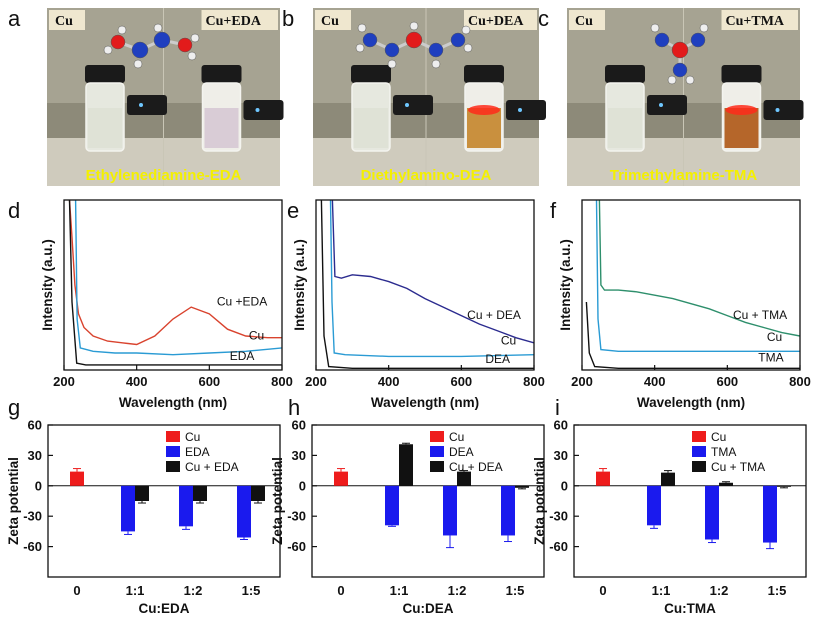 The image size is (817, 627). Describe the element at coordinates (164, 175) in the screenshot. I see `photo-caption: Ethylenediamine-EDA` at that location.